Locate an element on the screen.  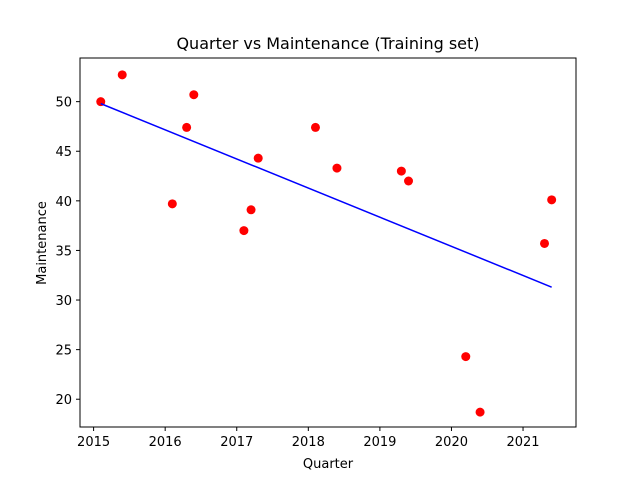
y-tick-label: 35 is located at coordinates (63, 251).